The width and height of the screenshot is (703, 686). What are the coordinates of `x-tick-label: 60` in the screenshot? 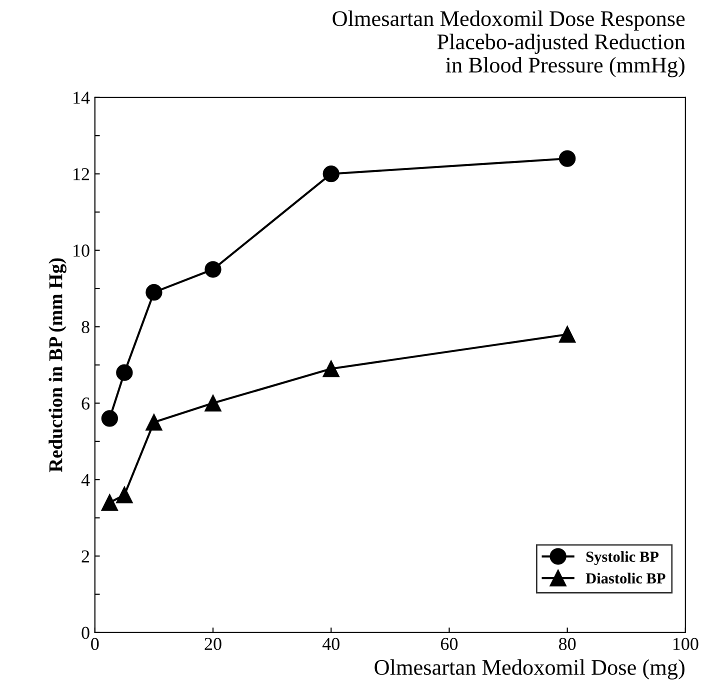 It's located at (449, 644).